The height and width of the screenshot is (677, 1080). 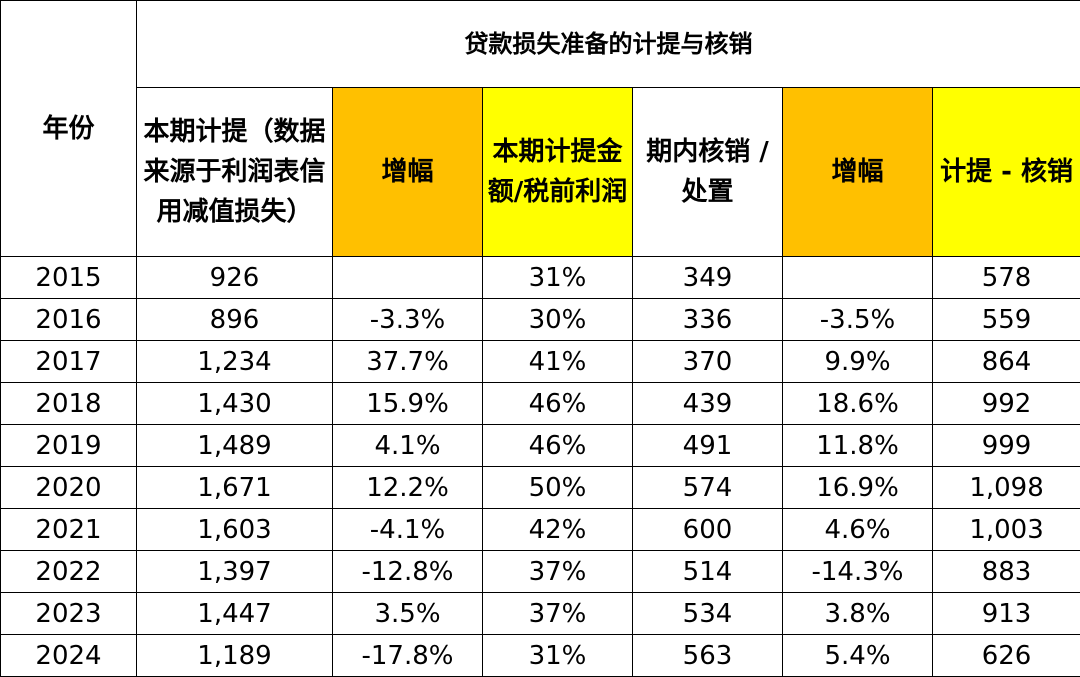 I want to click on cell-writeoff-growth: 9.9%, so click(x=857, y=361).